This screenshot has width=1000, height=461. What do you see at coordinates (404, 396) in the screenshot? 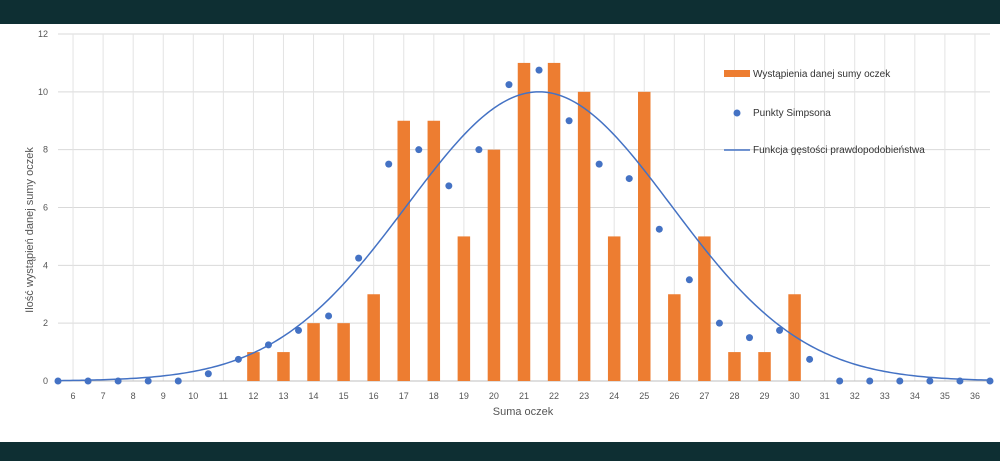
I see `x-tick-label: 17` at bounding box center [404, 396].